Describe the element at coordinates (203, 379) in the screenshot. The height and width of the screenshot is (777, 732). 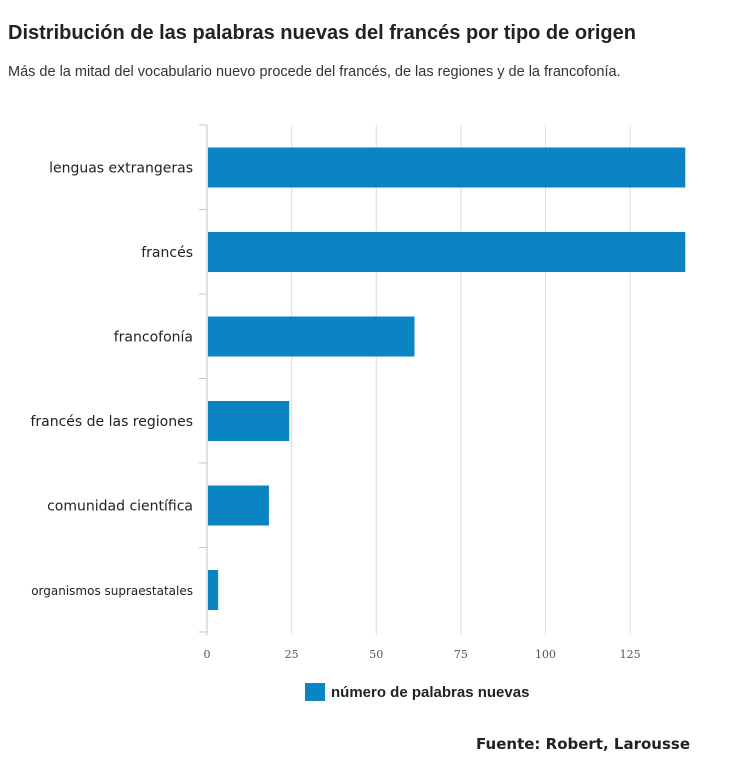
I see `y-axis` at that location.